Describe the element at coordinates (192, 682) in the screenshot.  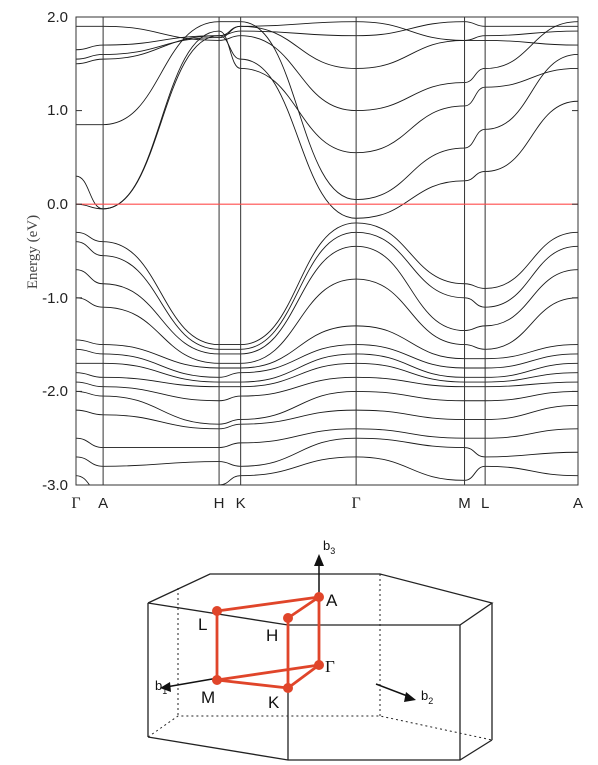
I see `b1-arrow-line` at that location.